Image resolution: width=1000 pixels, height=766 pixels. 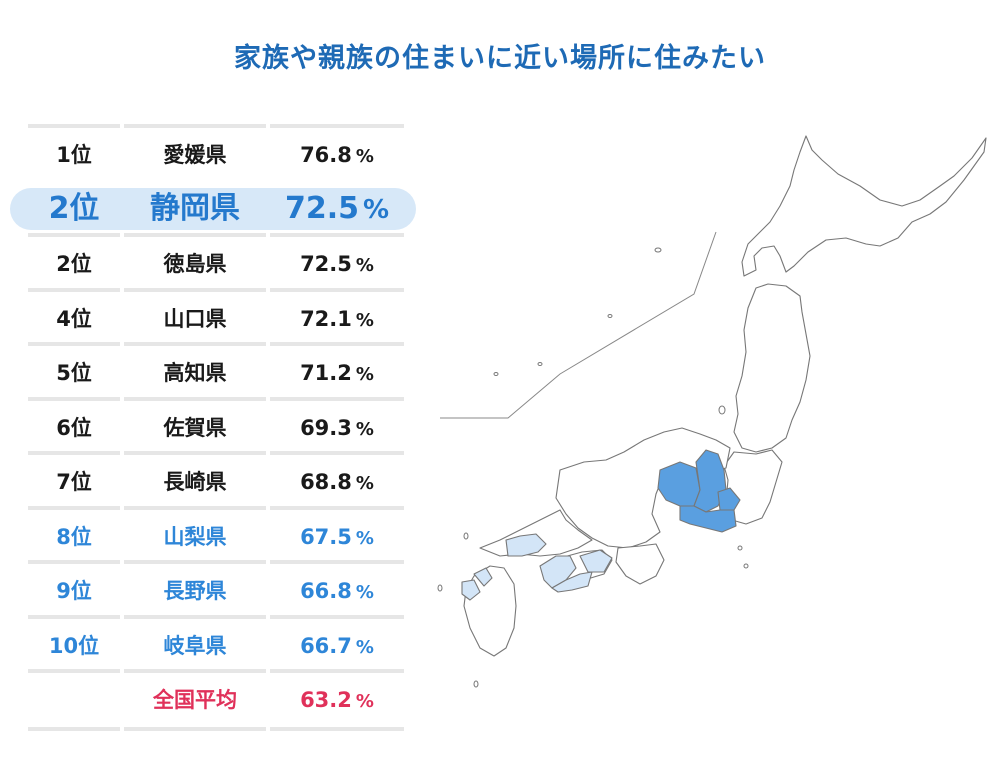 I want to click on table-row: 9位 長野県 66.8%, so click(x=210, y=588).